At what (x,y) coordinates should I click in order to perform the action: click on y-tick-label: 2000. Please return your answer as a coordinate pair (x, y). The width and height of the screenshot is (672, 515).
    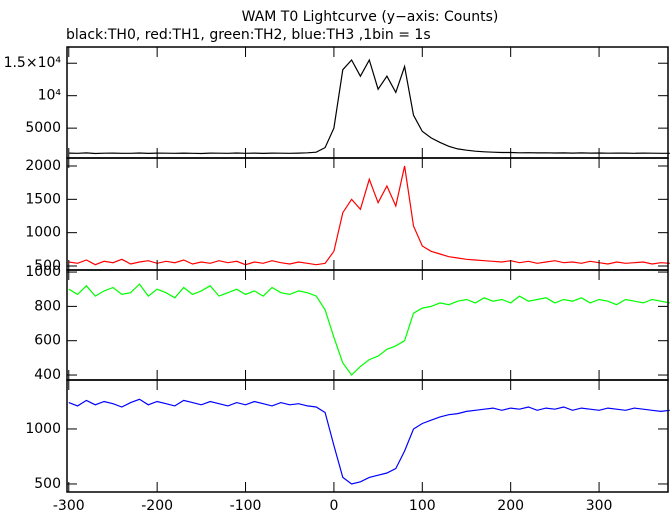
    Looking at the image, I should click on (43, 166).